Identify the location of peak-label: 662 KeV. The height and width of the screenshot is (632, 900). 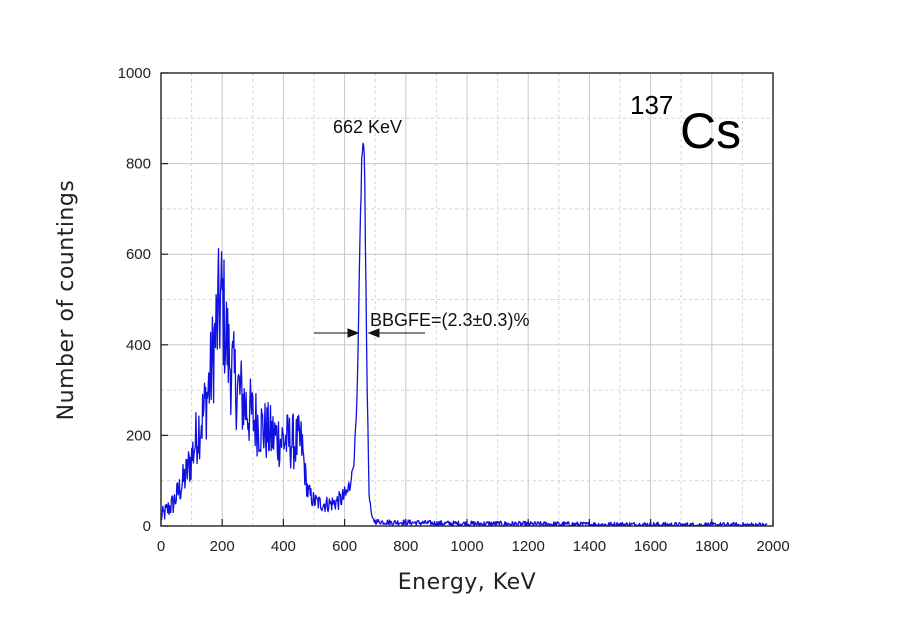
(367, 127).